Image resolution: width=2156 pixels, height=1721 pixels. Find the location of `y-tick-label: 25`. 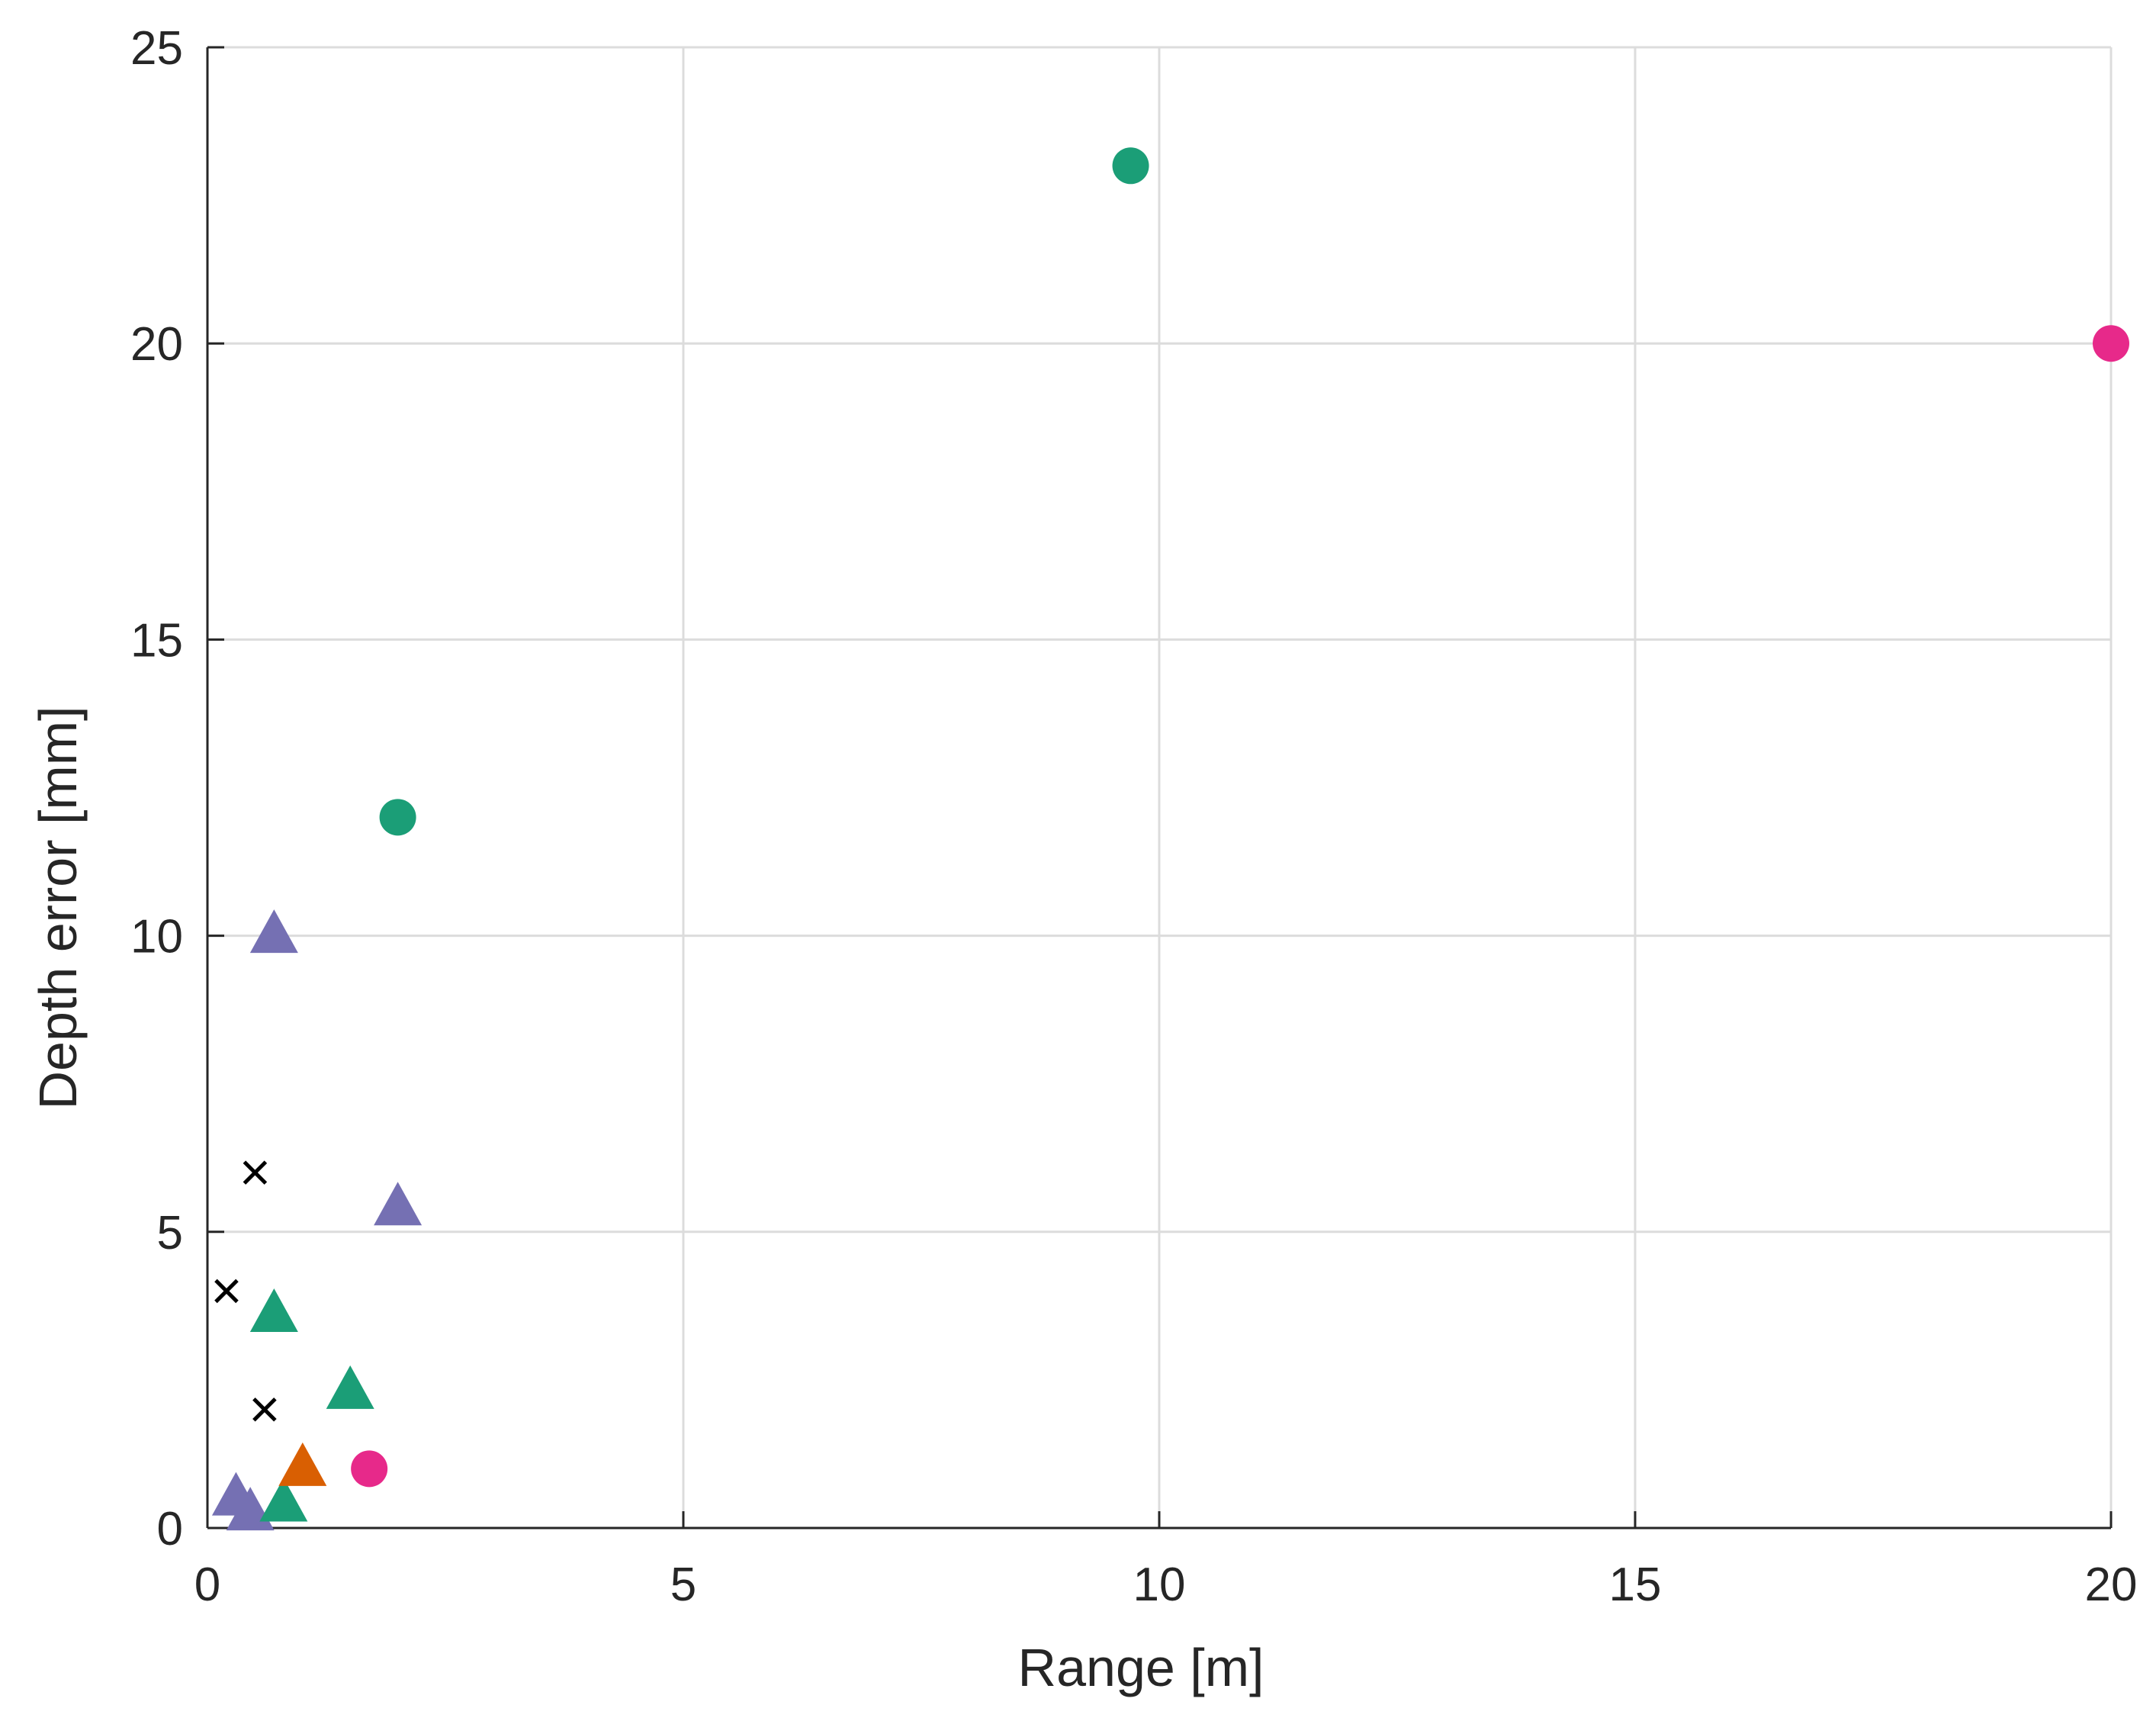

y-tick-label: 25 is located at coordinates (156, 48).